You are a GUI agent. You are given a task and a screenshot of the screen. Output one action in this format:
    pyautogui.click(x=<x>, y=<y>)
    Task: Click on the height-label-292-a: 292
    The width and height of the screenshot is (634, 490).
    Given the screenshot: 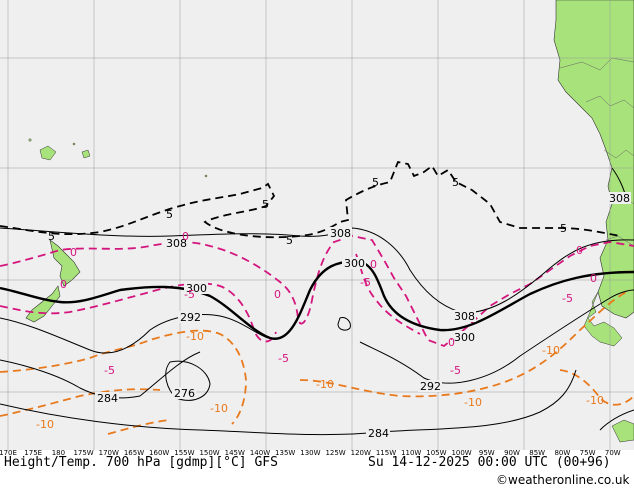 What is the action you would take?
    pyautogui.click(x=190, y=317)
    